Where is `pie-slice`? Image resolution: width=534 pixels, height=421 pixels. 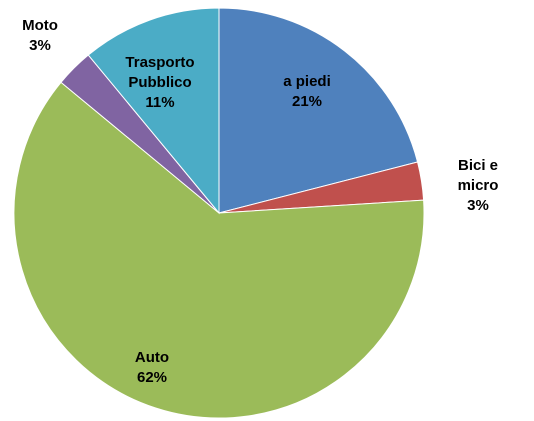
pie-slice is located at coordinates (153, 111).